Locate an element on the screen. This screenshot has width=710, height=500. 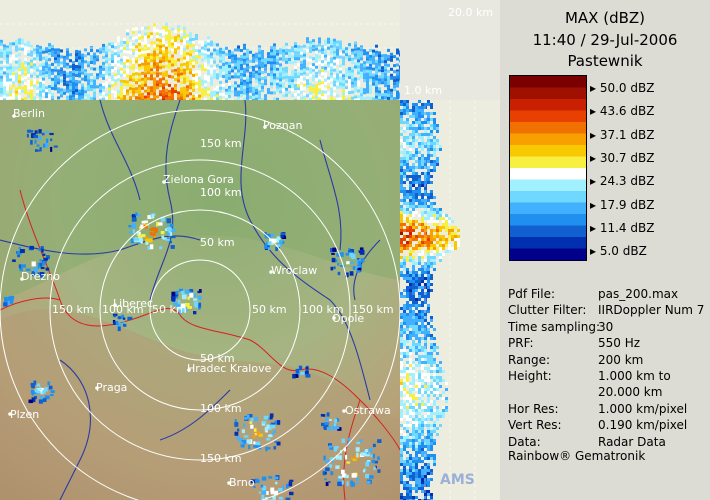
city-ostrawa: Ostrawa is located at coordinates (368, 410).